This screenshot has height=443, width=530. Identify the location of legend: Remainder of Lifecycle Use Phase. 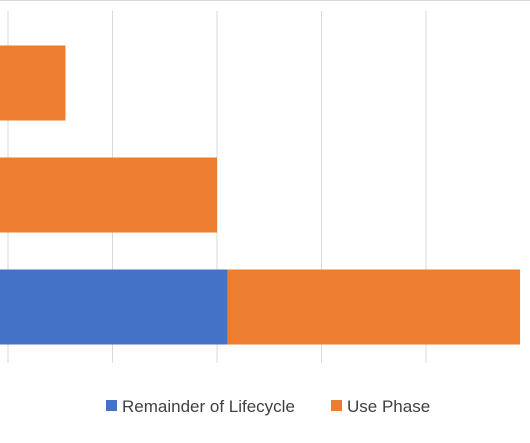
(268, 406).